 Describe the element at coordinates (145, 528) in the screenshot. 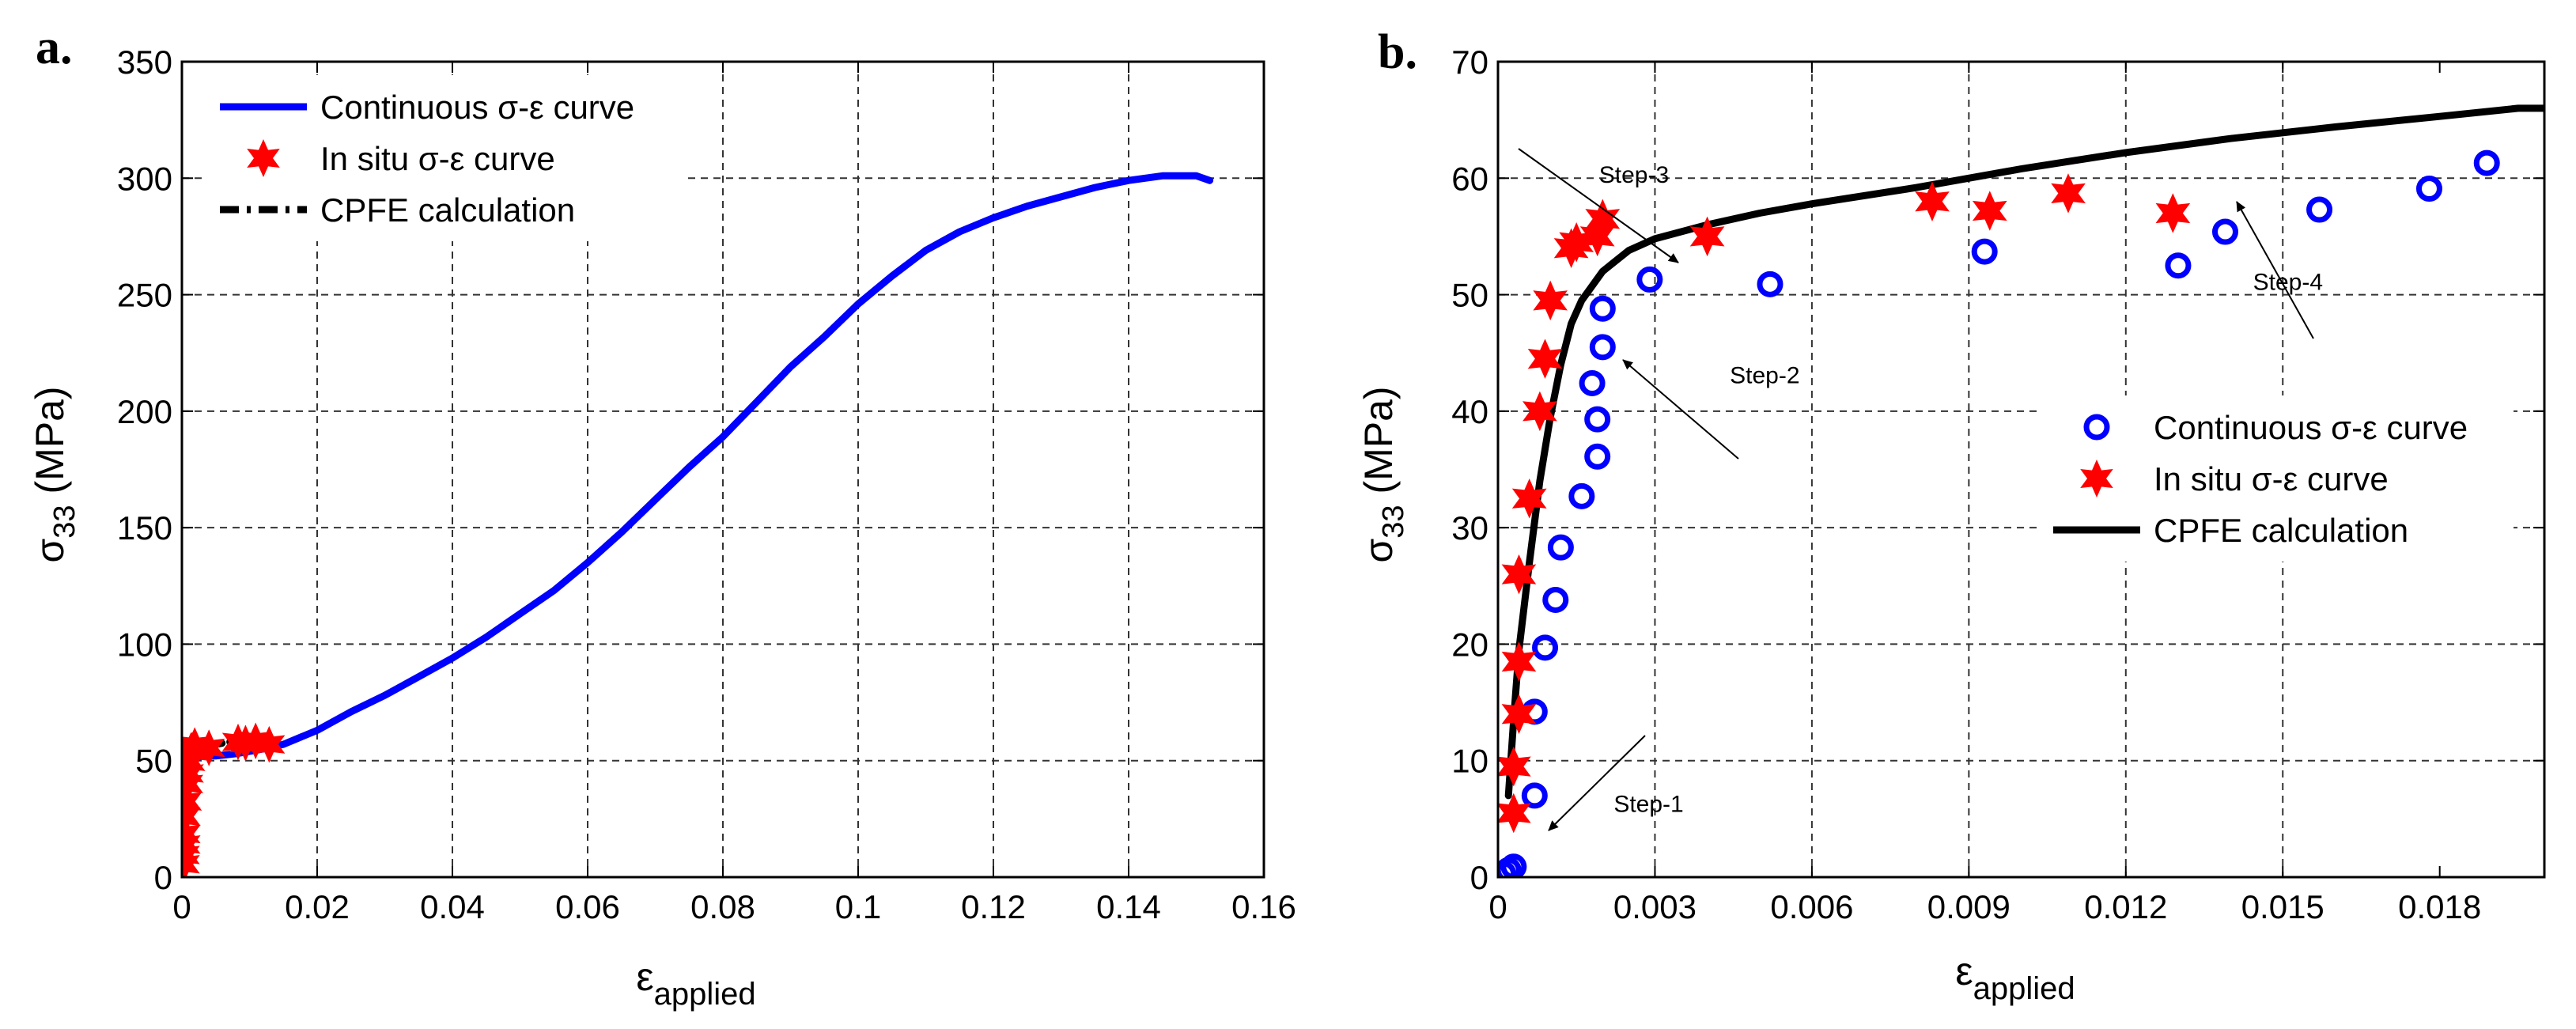

I see `y-tick-label: 150` at that location.